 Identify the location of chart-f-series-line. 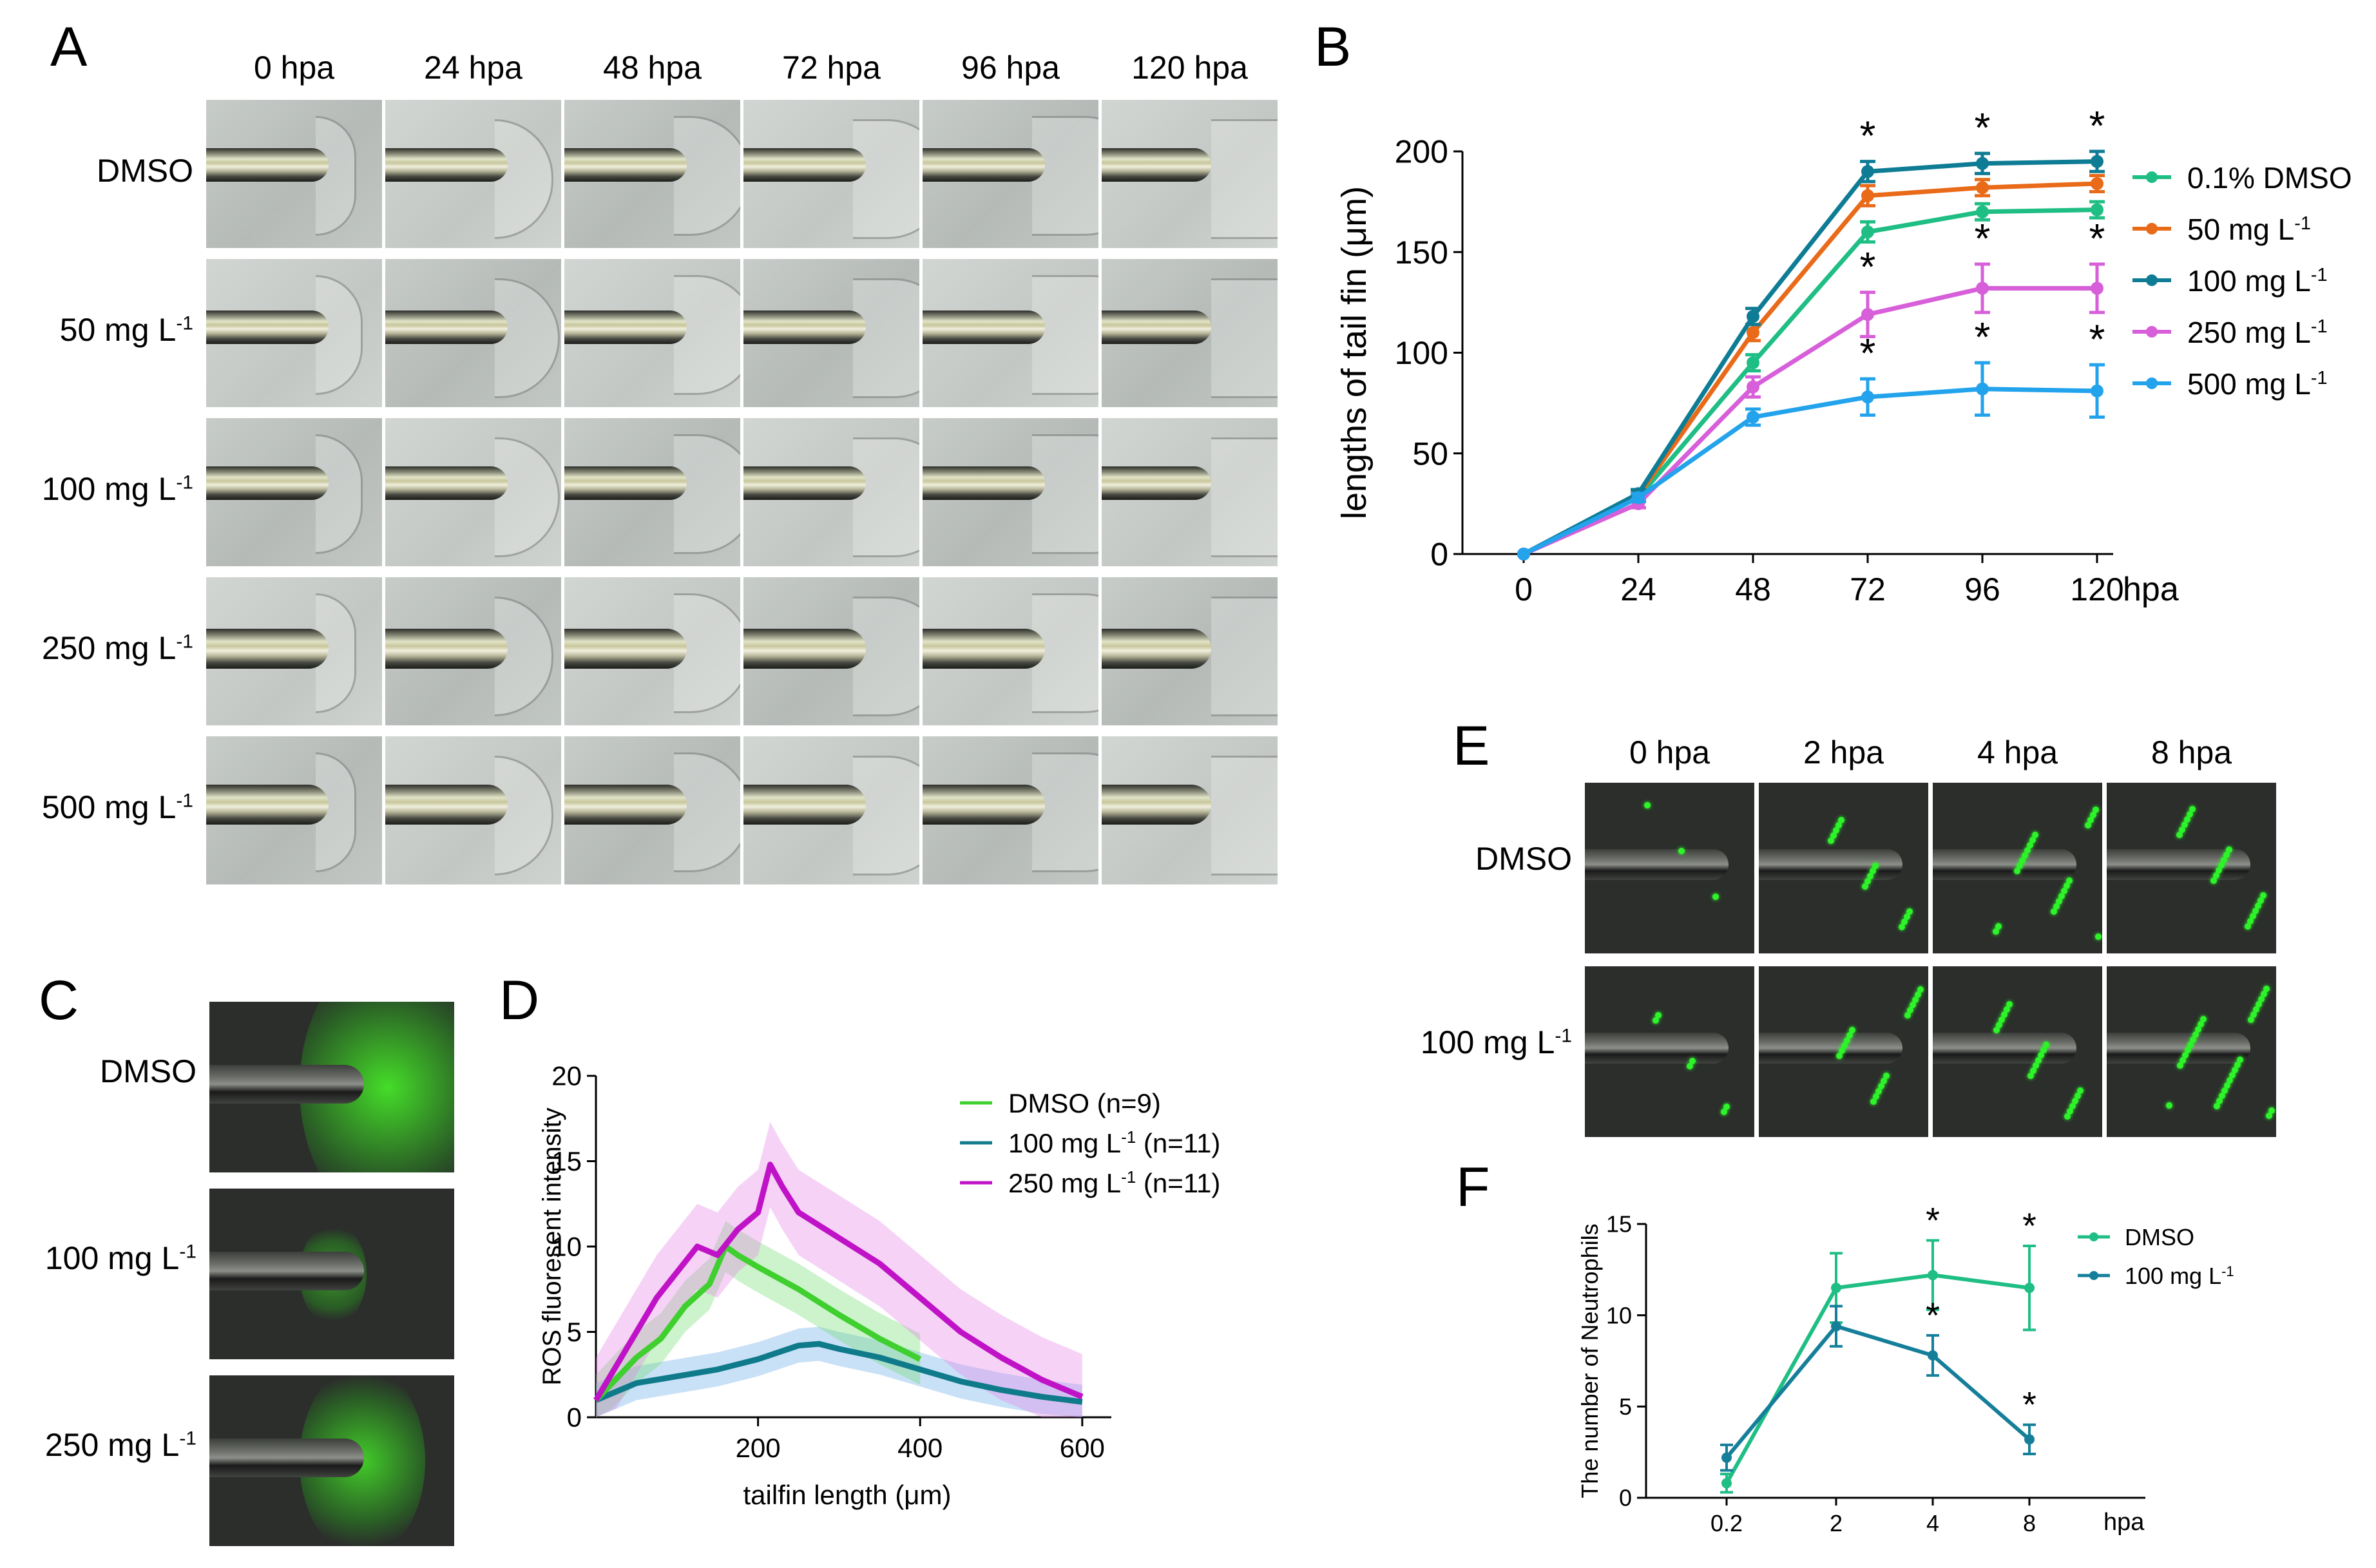
(1878, 1392).